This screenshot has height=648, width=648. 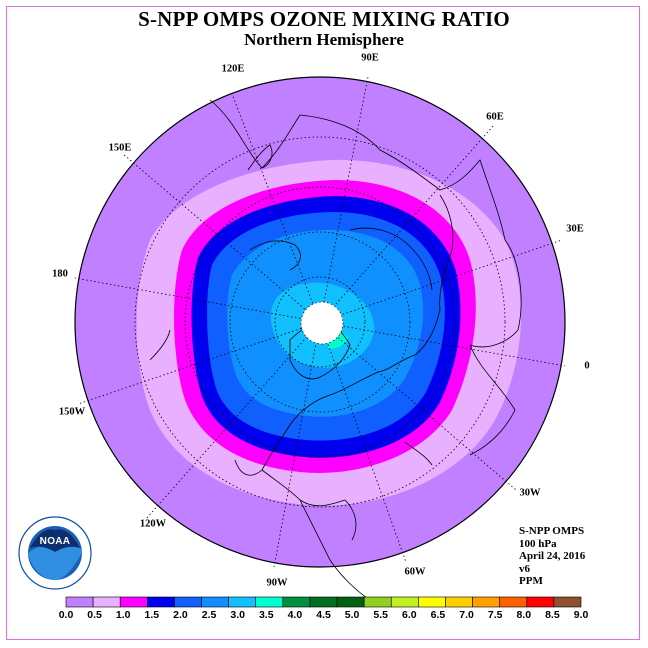 I want to click on colorbar-tick-label: 8.0, so click(x=524, y=615).